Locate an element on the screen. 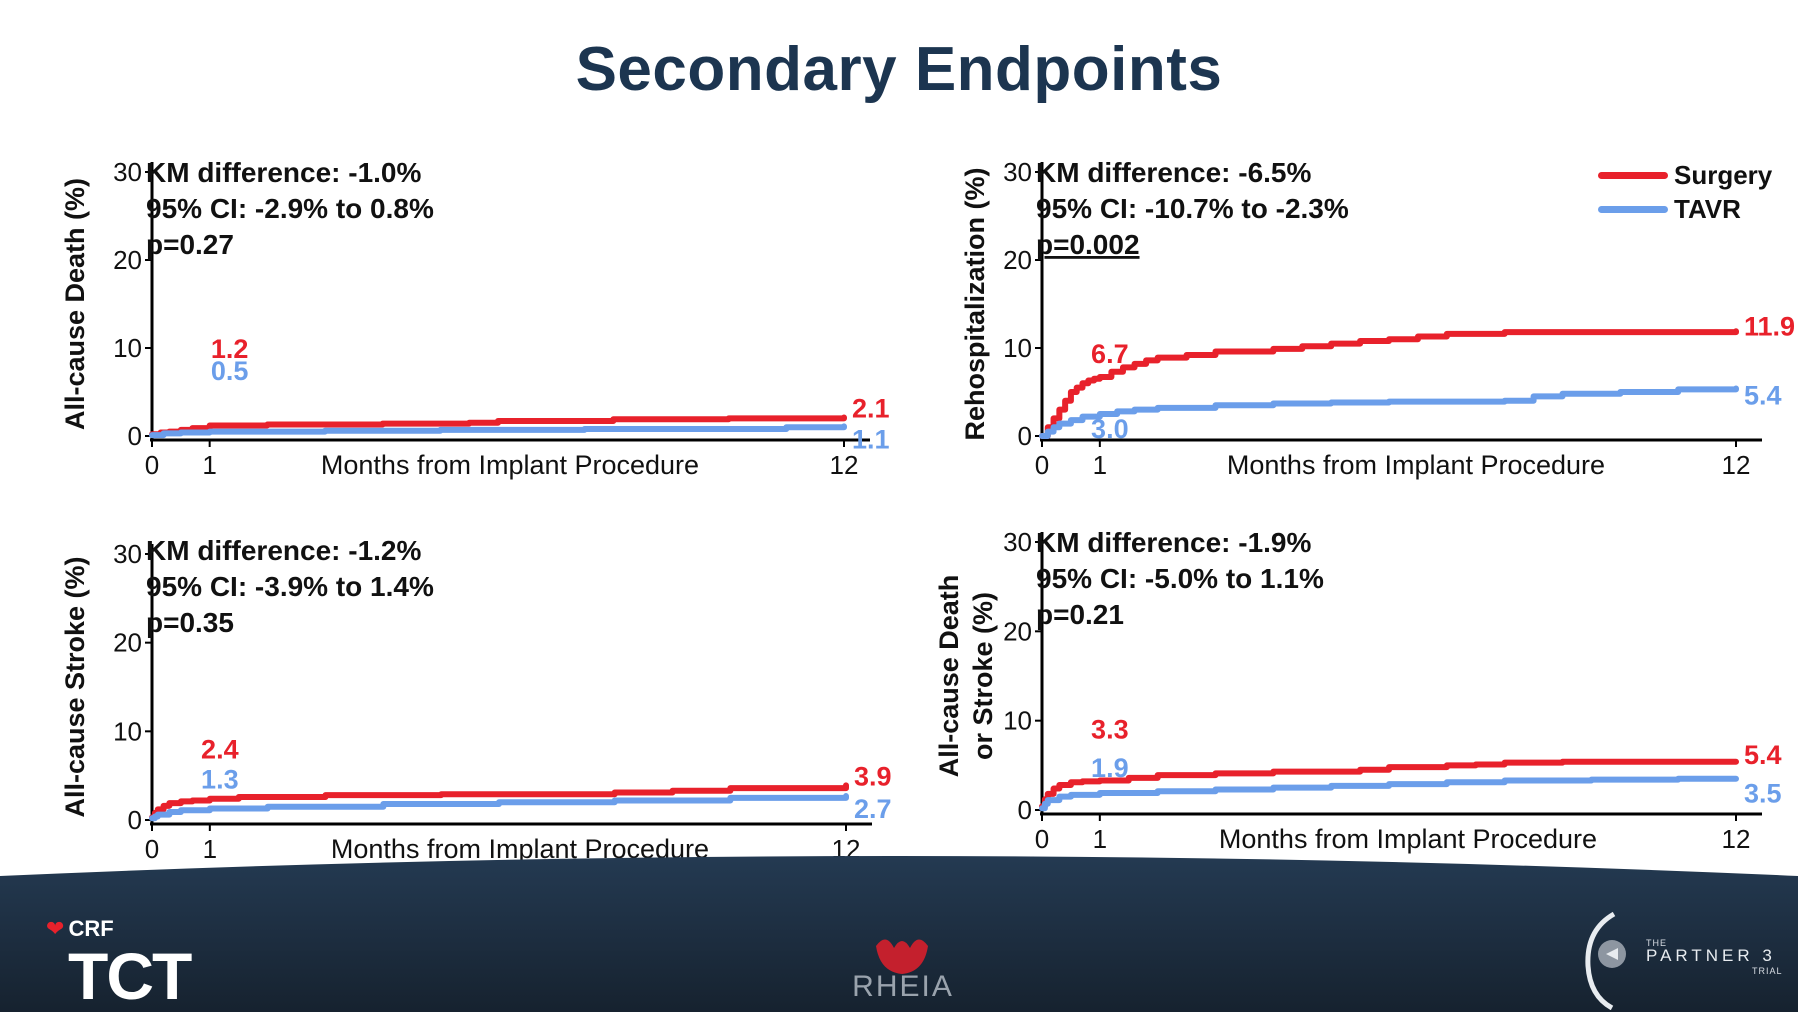 The width and height of the screenshot is (1798, 1014). stats-line: 95% CI: -3.9% to 1.4% is located at coordinates (290, 586).